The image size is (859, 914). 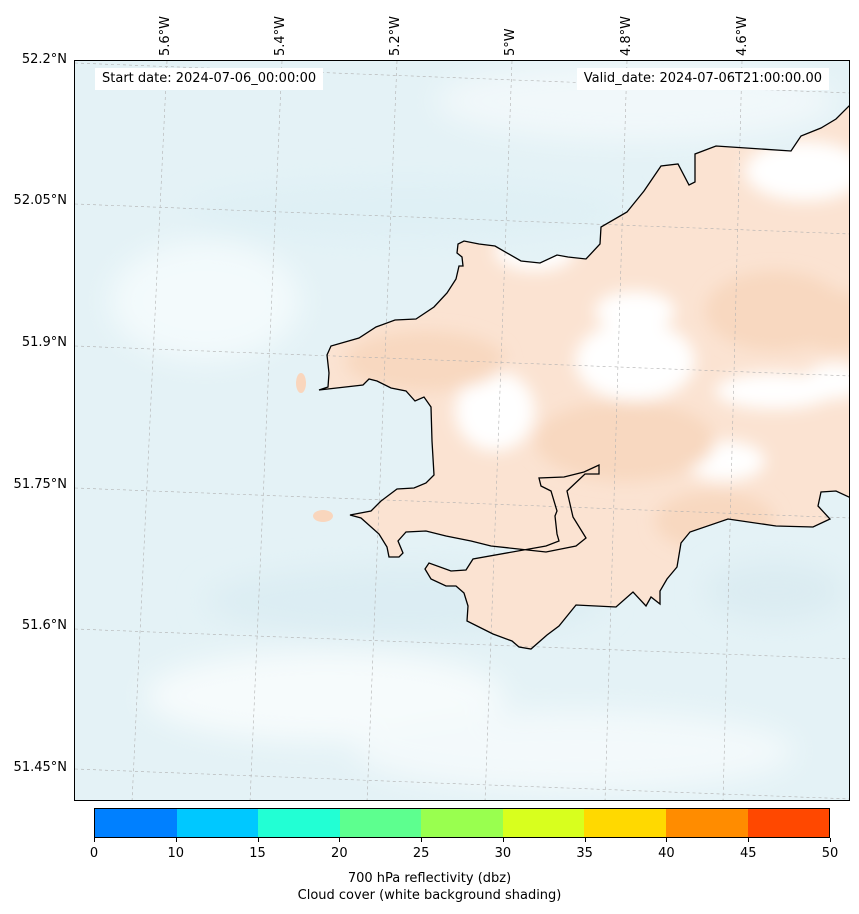 I want to click on latitude-label: 51.45°N, so click(x=40, y=767).